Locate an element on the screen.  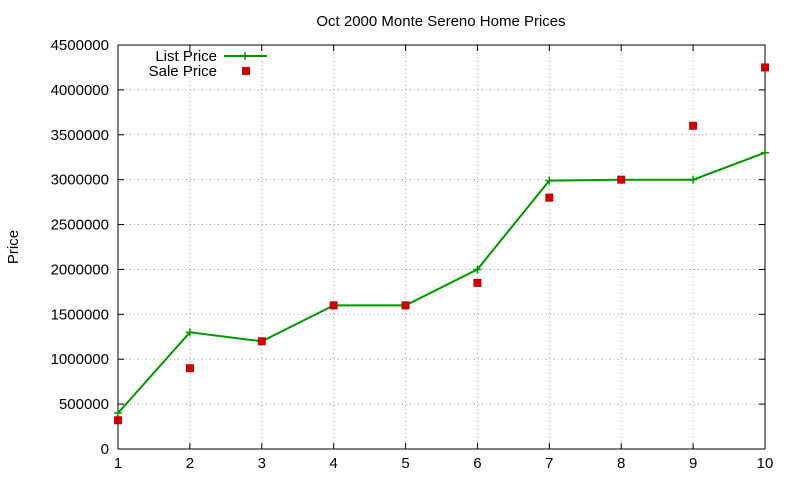
x-tick-label: 7 is located at coordinates (549, 463).